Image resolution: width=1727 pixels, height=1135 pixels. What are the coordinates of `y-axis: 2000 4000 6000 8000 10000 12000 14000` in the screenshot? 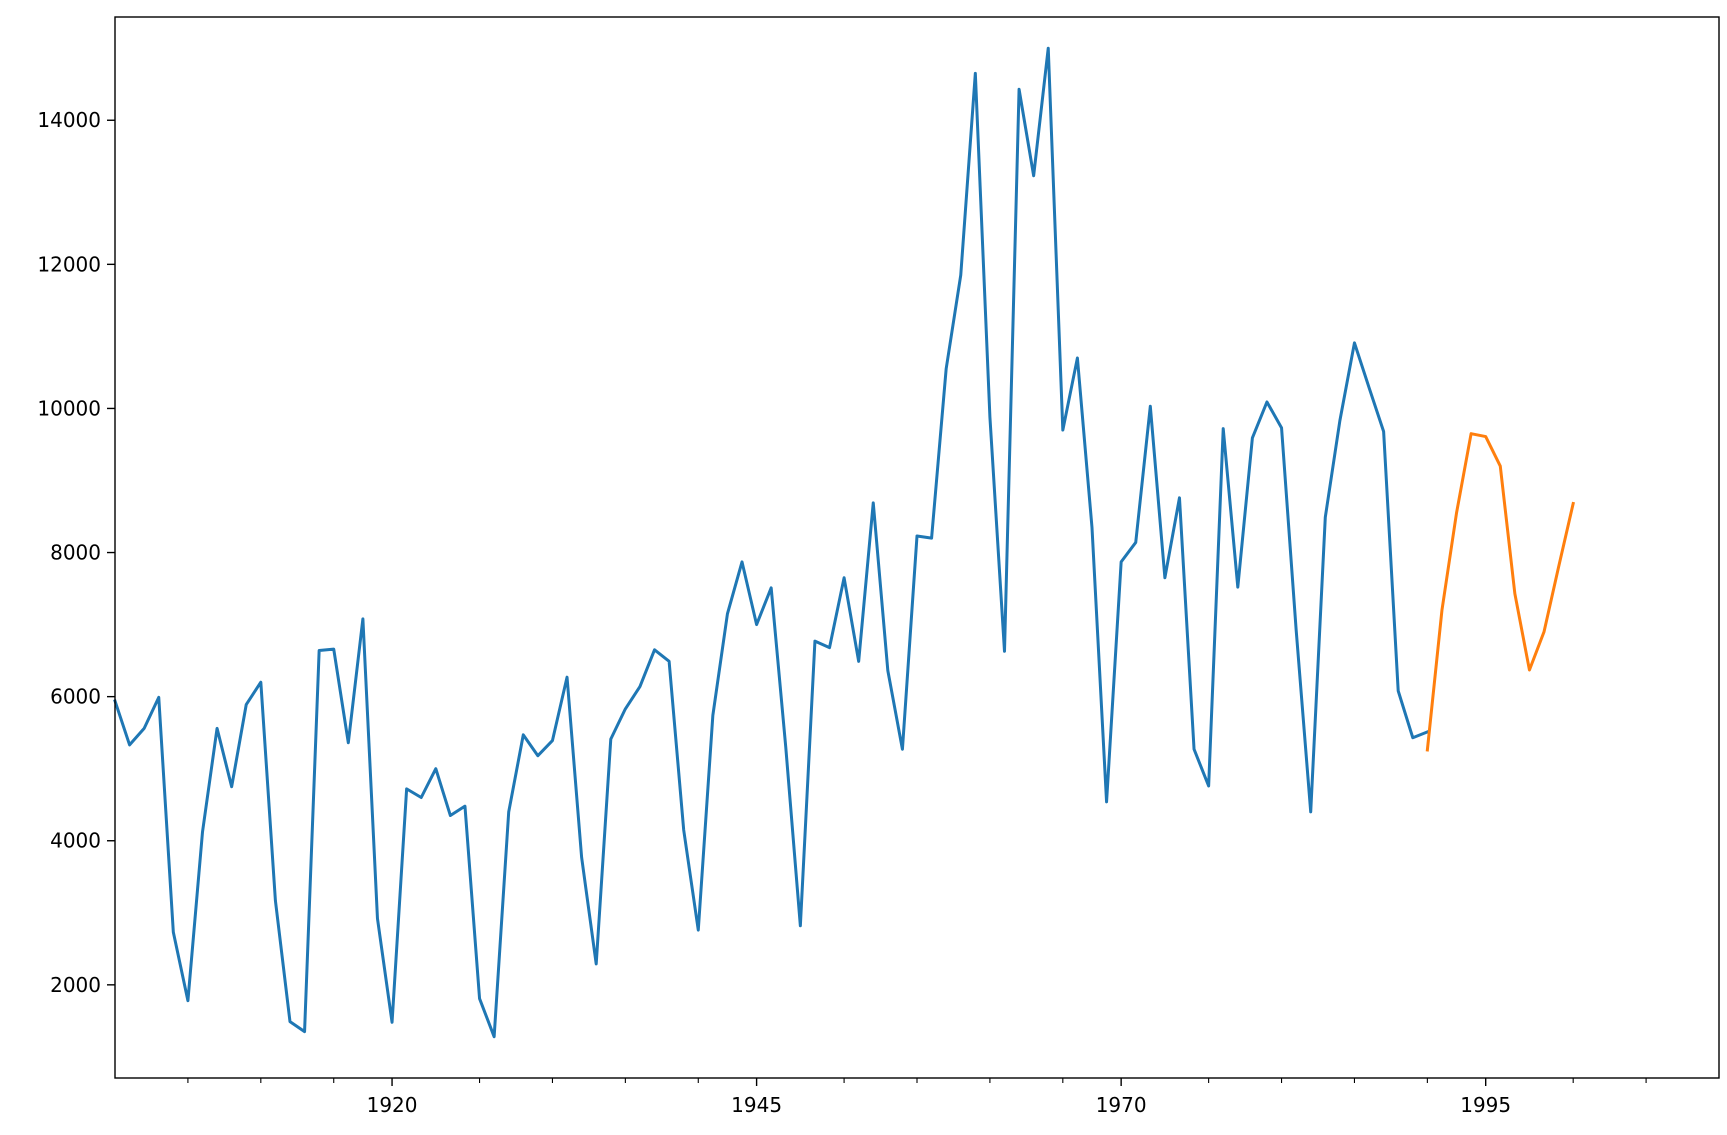 It's located at (76, 552).